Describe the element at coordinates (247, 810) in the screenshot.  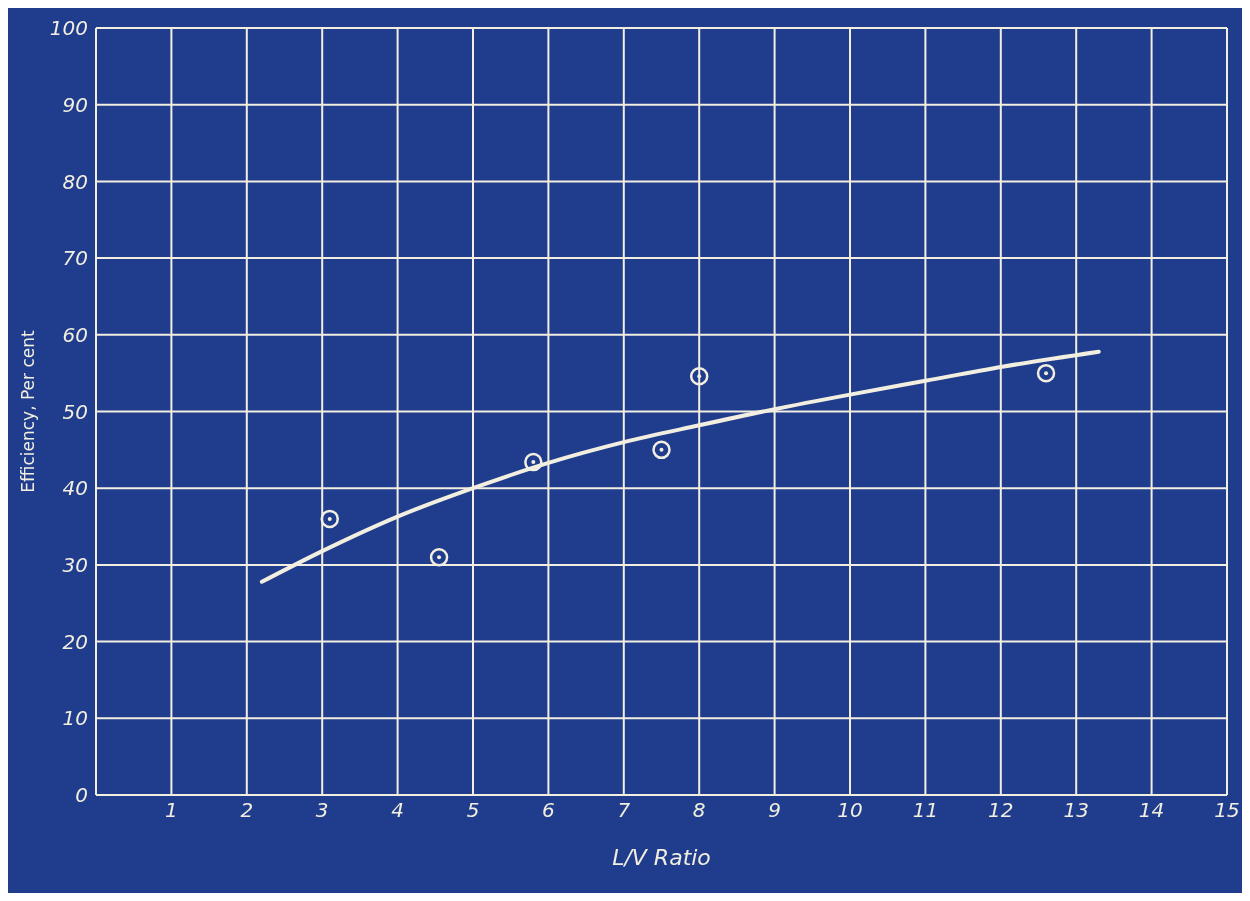
I see `x-tick-label: 2` at that location.